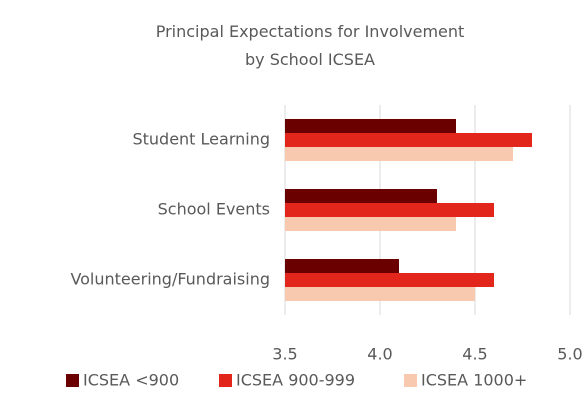 The image size is (587, 413). Describe the element at coordinates (284, 354) in the screenshot. I see `x-tick-label: 3.5` at that location.